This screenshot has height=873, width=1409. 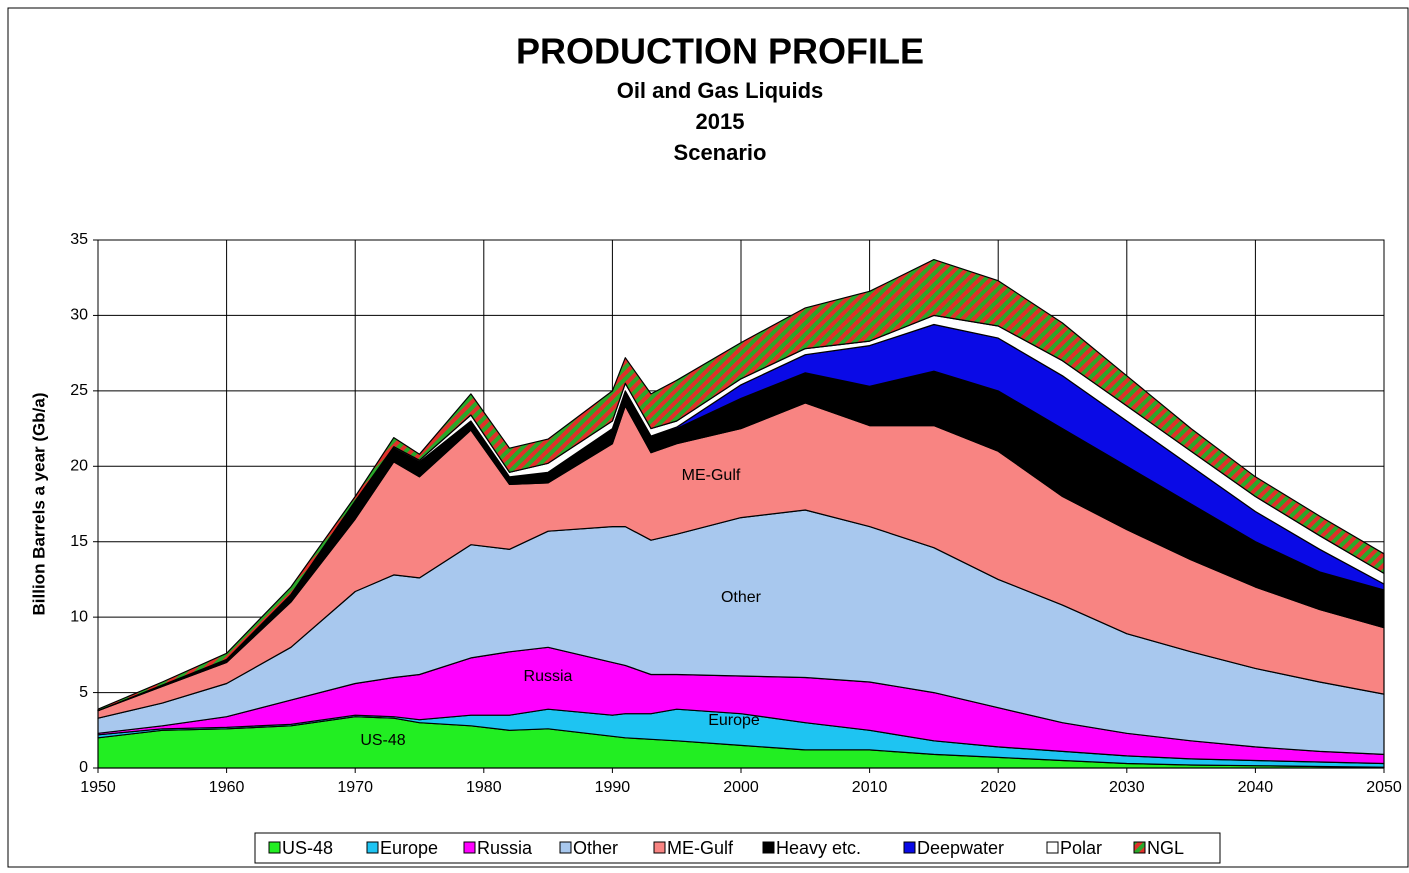 What do you see at coordinates (1256, 787) in the screenshot?
I see `x-tick-label: 2040` at bounding box center [1256, 787].